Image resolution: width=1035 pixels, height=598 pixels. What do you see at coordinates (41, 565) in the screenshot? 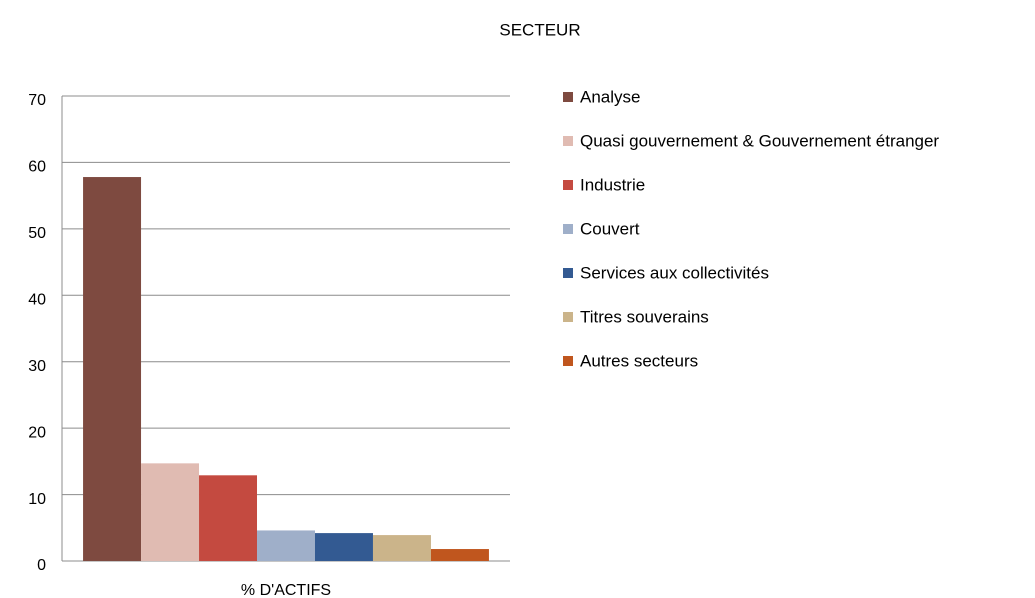
I see `y-tick-label: 0` at bounding box center [41, 565].